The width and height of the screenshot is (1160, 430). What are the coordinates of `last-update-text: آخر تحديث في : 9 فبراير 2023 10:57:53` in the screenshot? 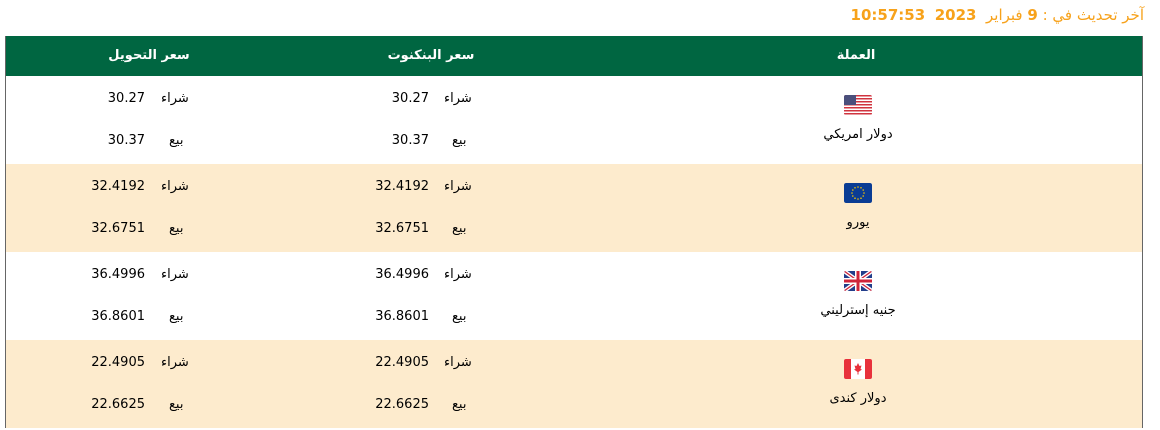 It's located at (997, 15).